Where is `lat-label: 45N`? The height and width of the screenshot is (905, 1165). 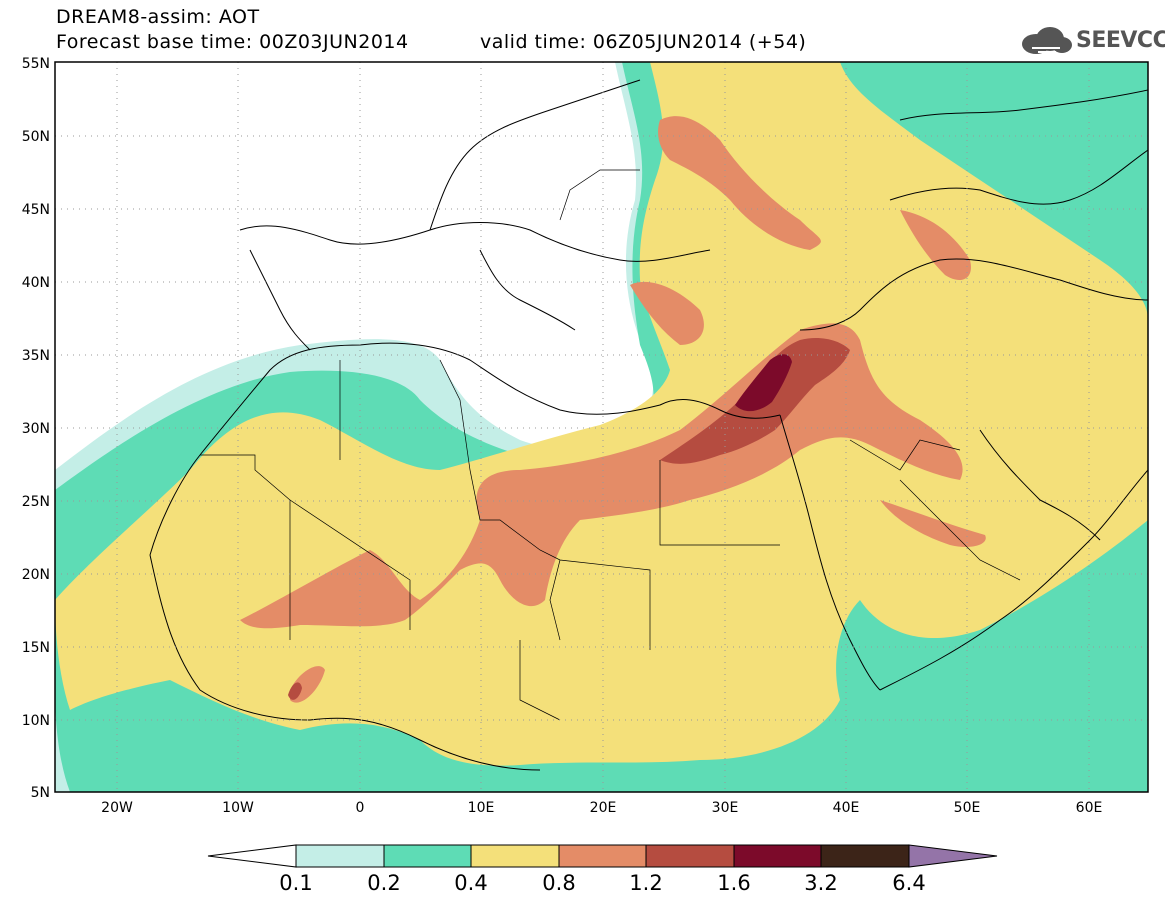
lat-label: 45N is located at coordinates (36, 210).